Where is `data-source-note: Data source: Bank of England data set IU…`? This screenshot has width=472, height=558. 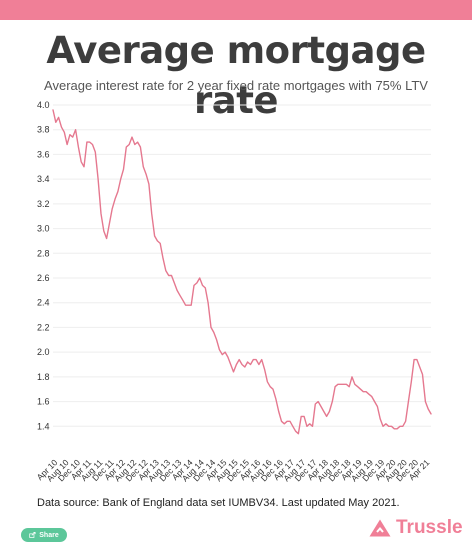
data-source-note: Data source: Bank of England data set IU… is located at coordinates (218, 503).